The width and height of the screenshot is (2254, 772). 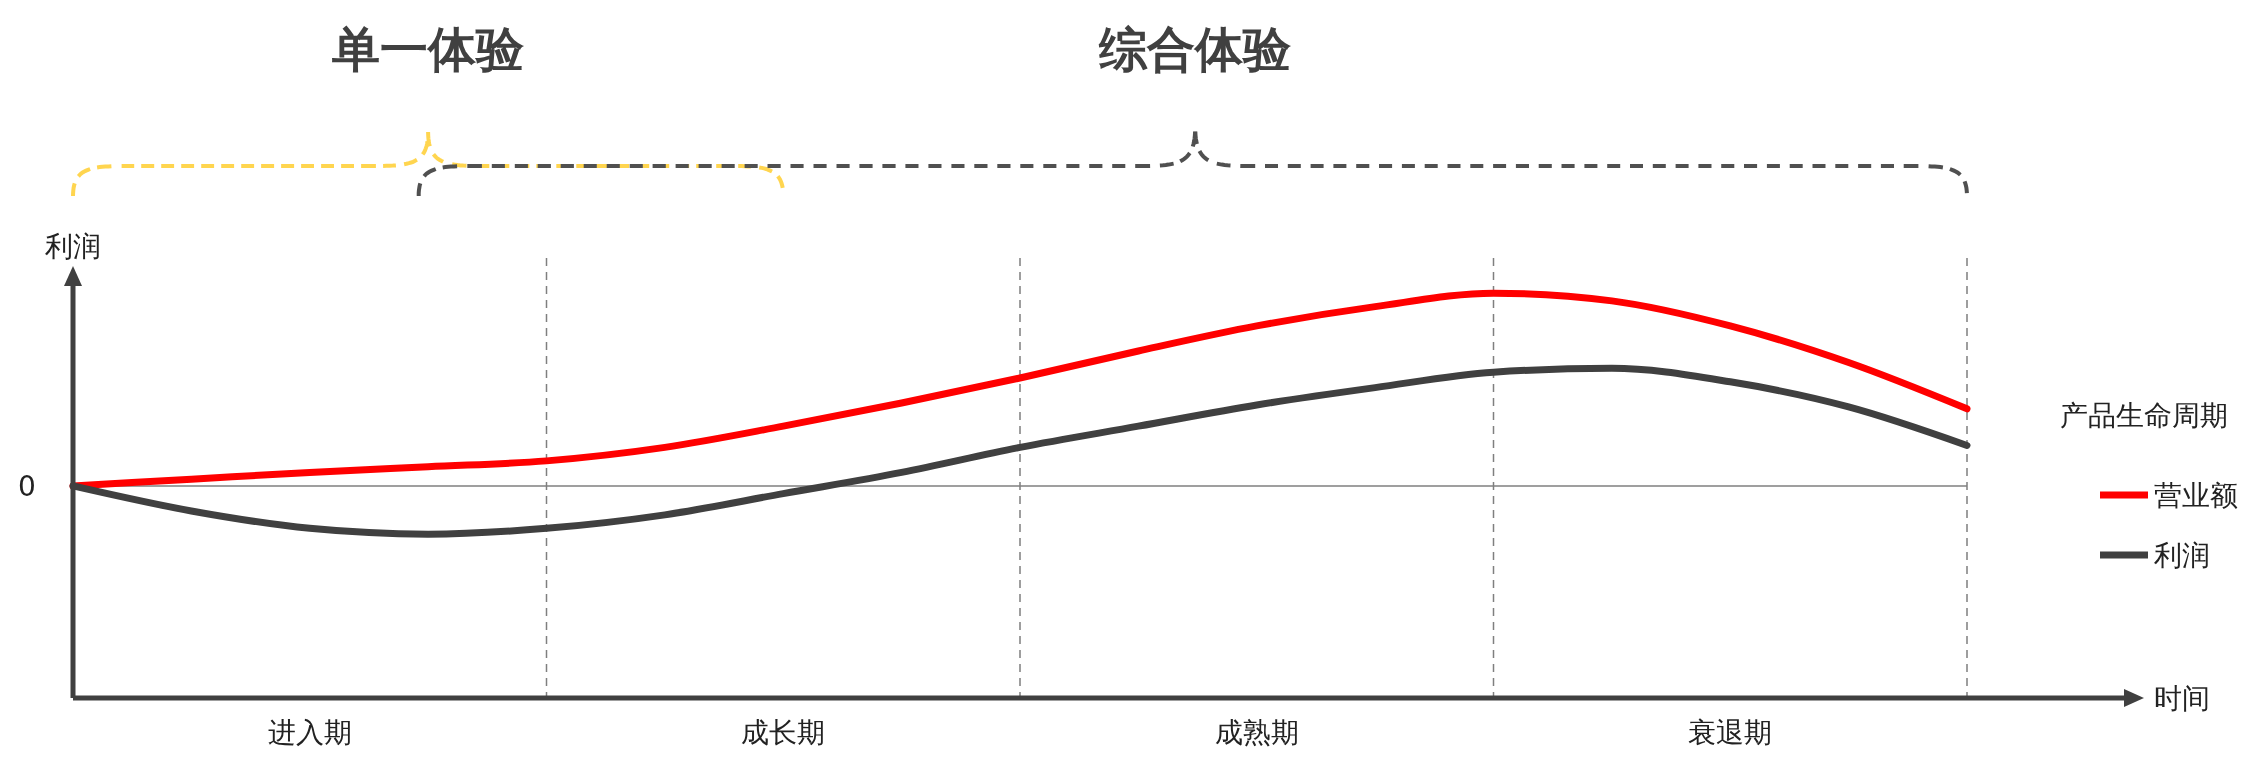 I want to click on x-tick-label: 成长期, so click(x=783, y=732).